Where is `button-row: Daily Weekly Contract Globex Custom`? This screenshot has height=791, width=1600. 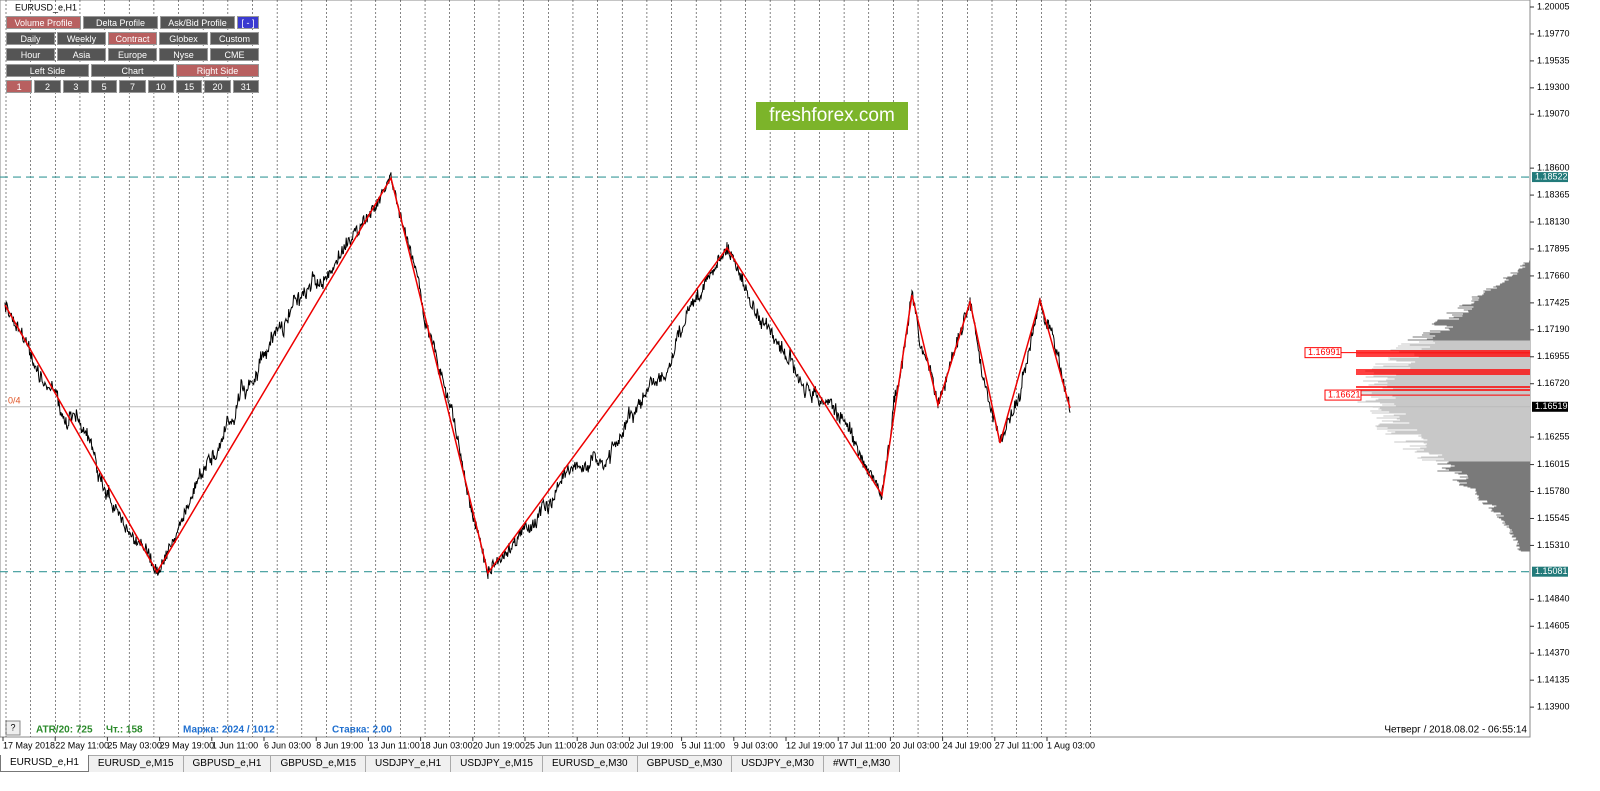 button-row: Daily Weekly Contract Globex Custom is located at coordinates (132, 38).